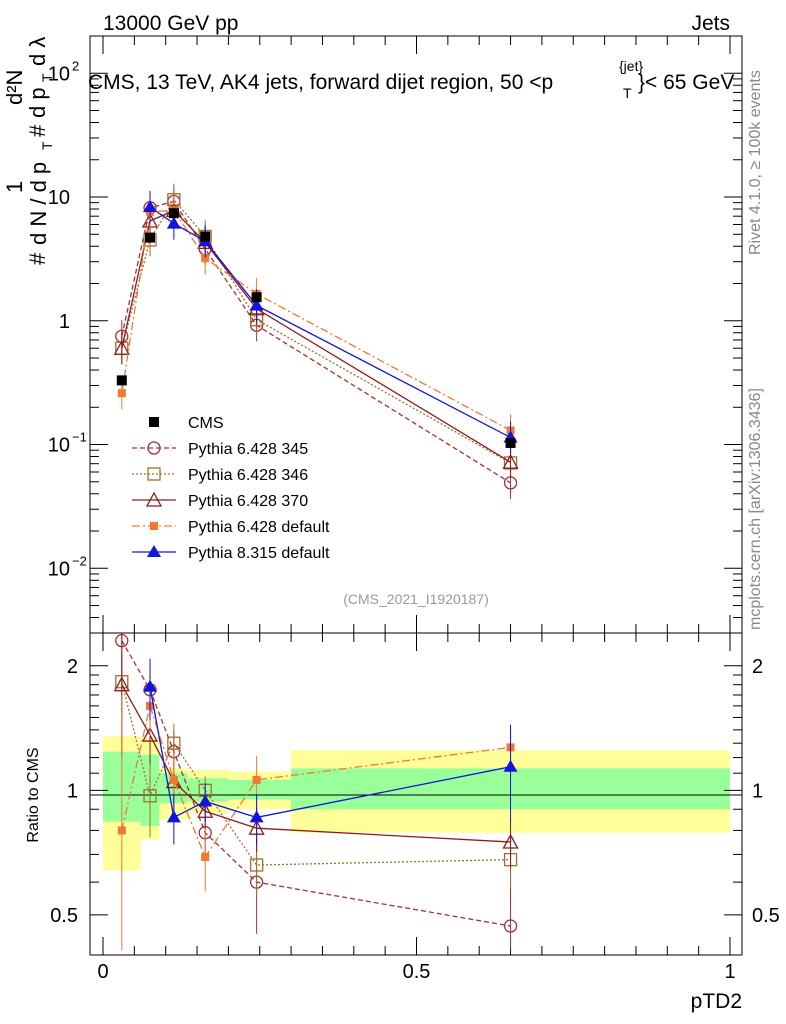 The width and height of the screenshot is (786, 1024). What do you see at coordinates (14, 187) in the screenshot?
I see `svg-text: 1` at bounding box center [14, 187].